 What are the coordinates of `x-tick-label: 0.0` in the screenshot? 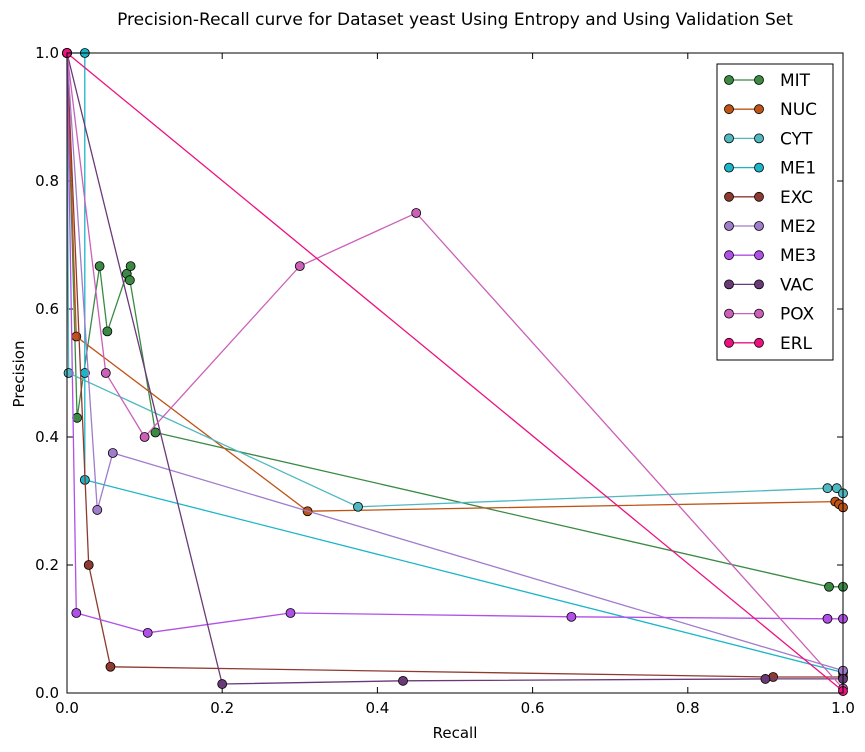 It's located at (67, 708).